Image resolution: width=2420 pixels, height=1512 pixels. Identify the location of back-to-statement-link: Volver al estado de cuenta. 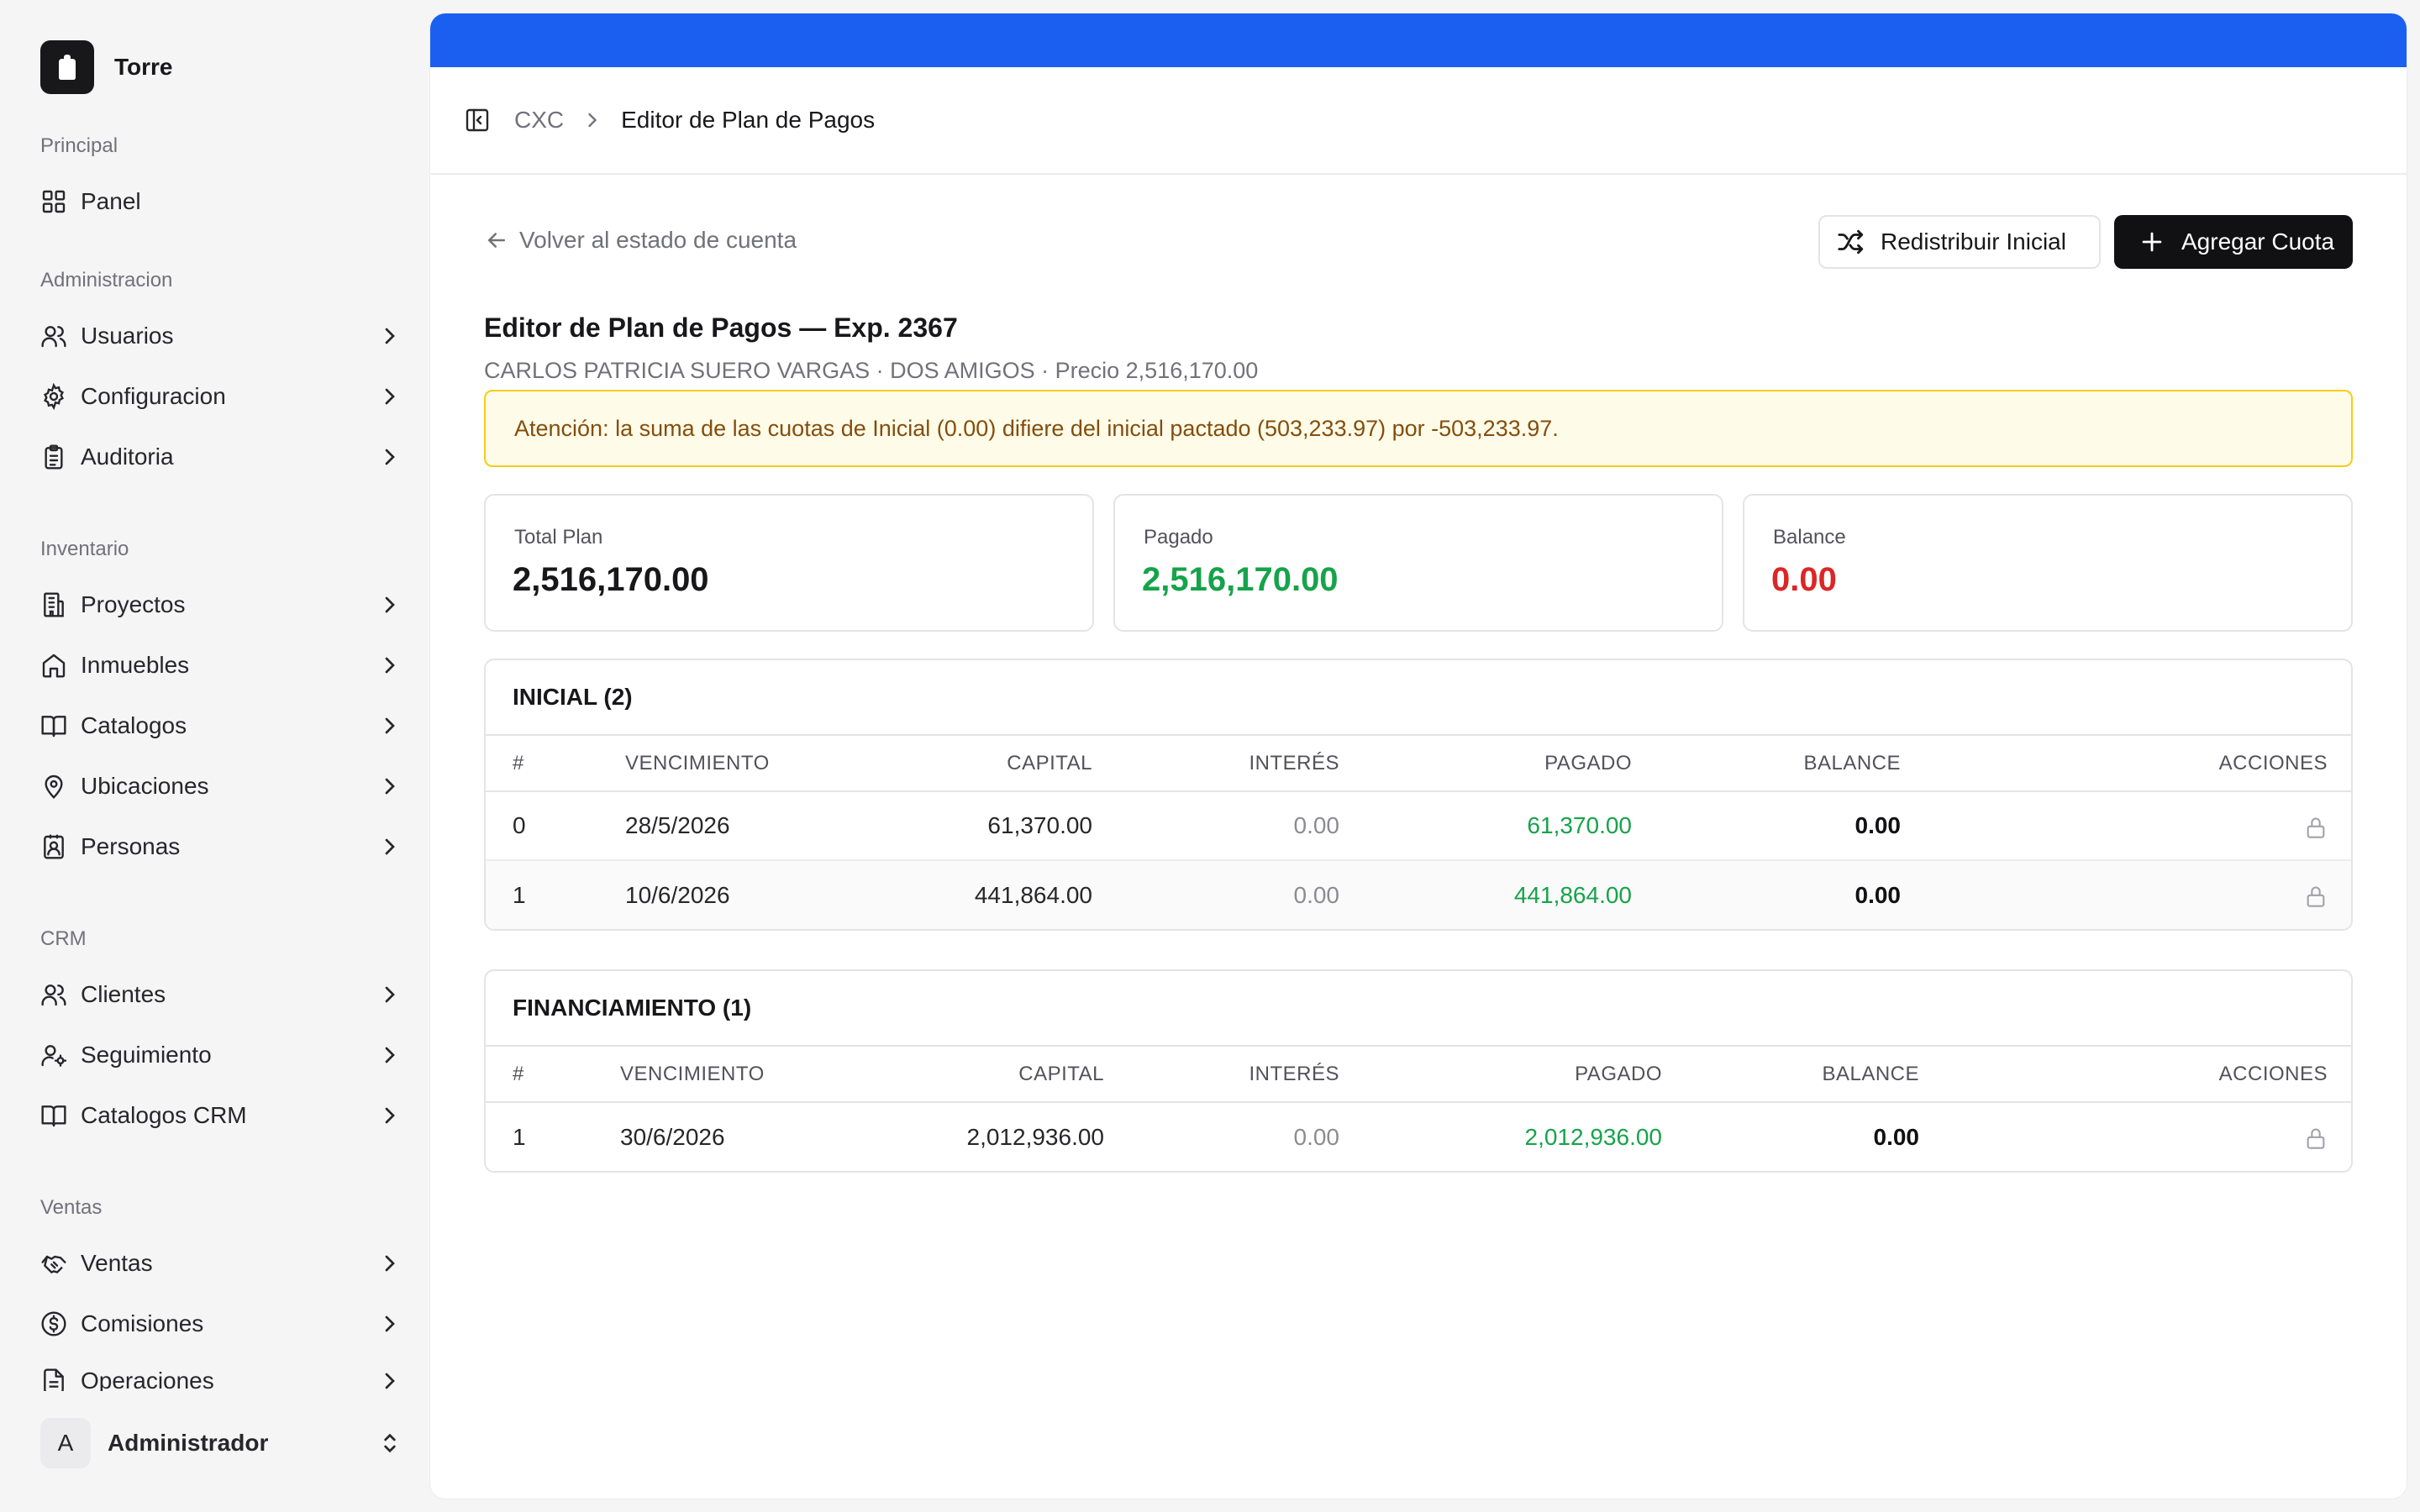
(641, 240).